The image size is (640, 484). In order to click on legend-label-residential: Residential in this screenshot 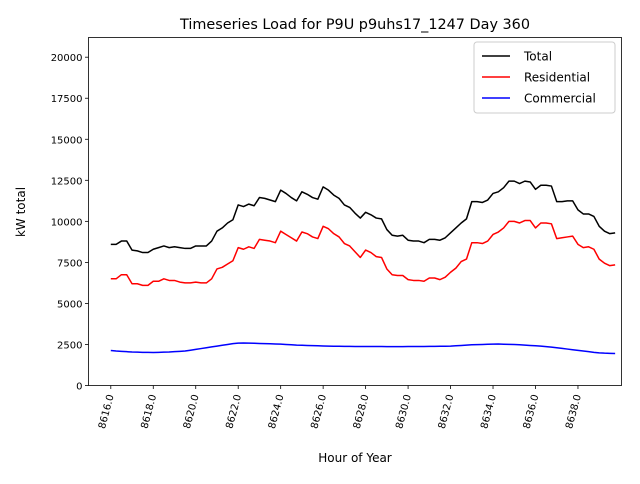, I will do `click(557, 78)`.